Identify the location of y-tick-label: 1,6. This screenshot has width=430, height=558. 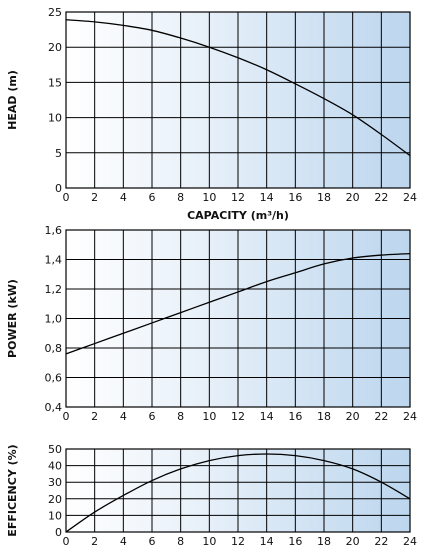
(54, 230).